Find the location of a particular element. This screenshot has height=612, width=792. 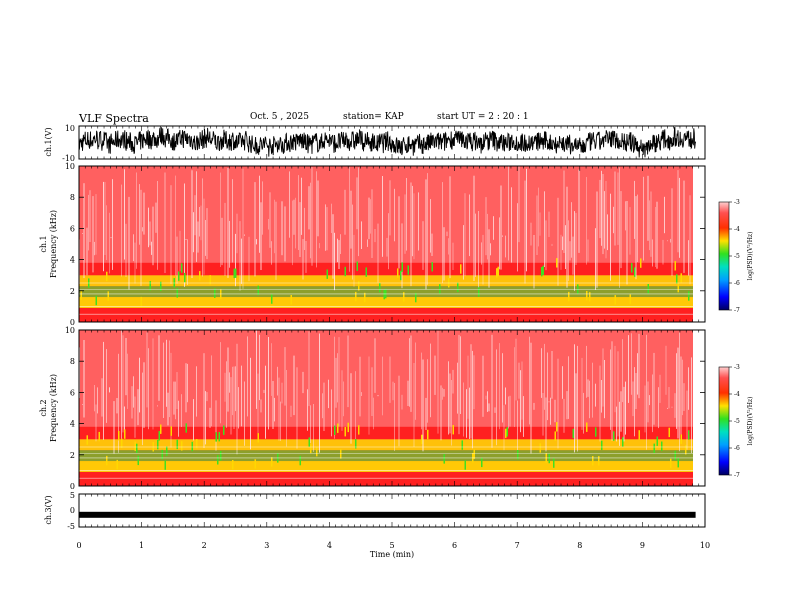

colorbar-tick-label: -7 is located at coordinates (737, 310).